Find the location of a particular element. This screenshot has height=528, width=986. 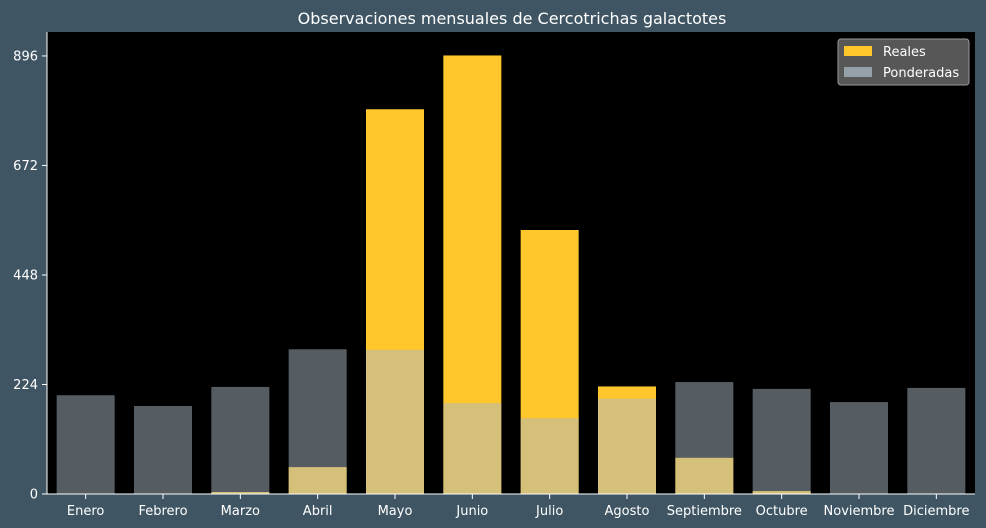

legend-label-reales: Reales is located at coordinates (904, 52).